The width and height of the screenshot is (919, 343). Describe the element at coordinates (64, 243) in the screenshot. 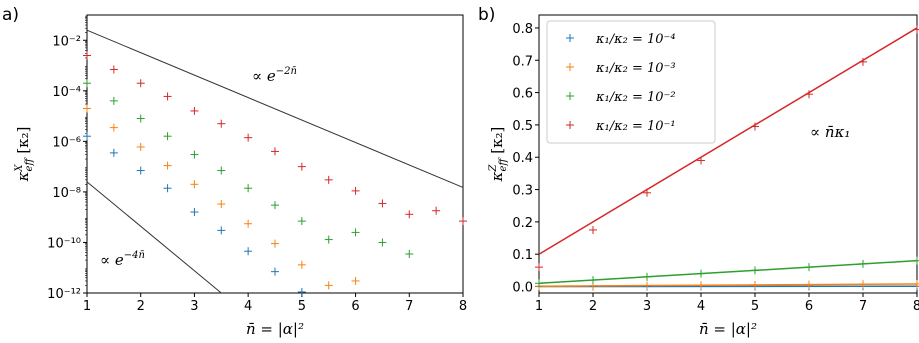

I see `y-tick-label: 10⁻¹⁰` at that location.